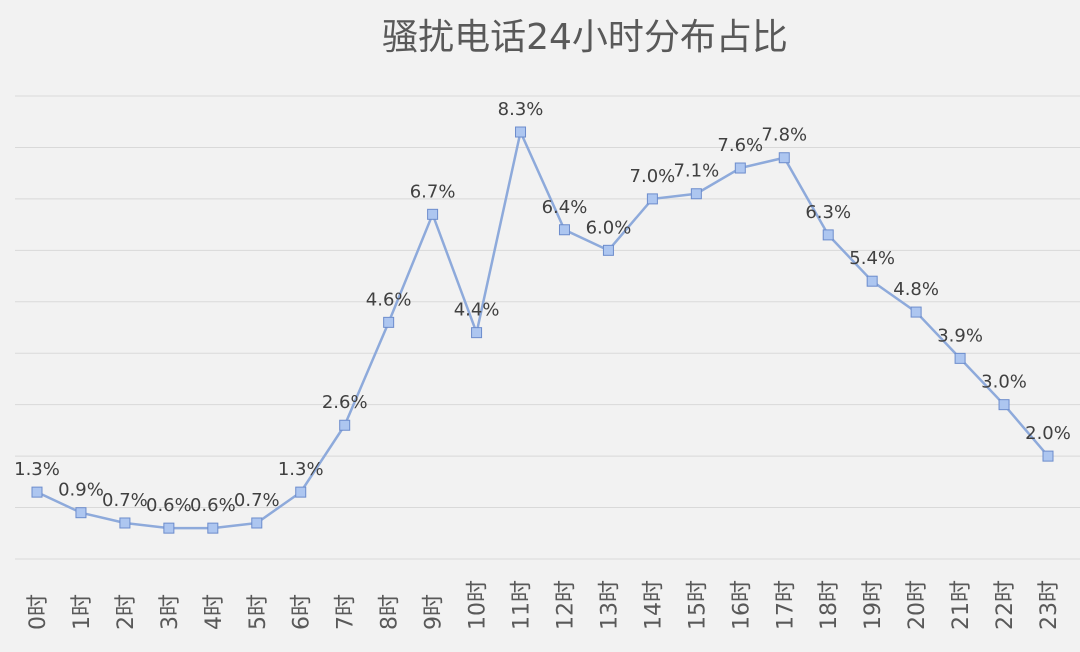 The width and height of the screenshot is (1080, 652). I want to click on x-tick-label: 5时, so click(258, 612).